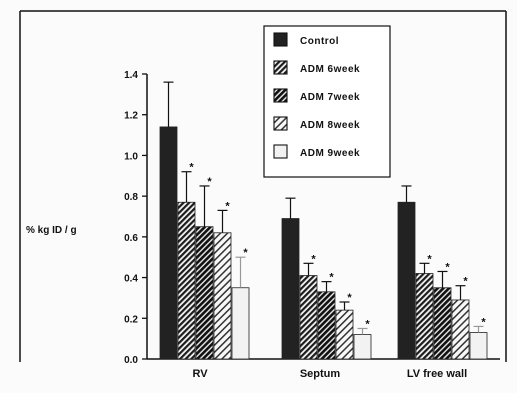 The height and width of the screenshot is (393, 517). I want to click on y-tick-label: 0.4, so click(131, 279).